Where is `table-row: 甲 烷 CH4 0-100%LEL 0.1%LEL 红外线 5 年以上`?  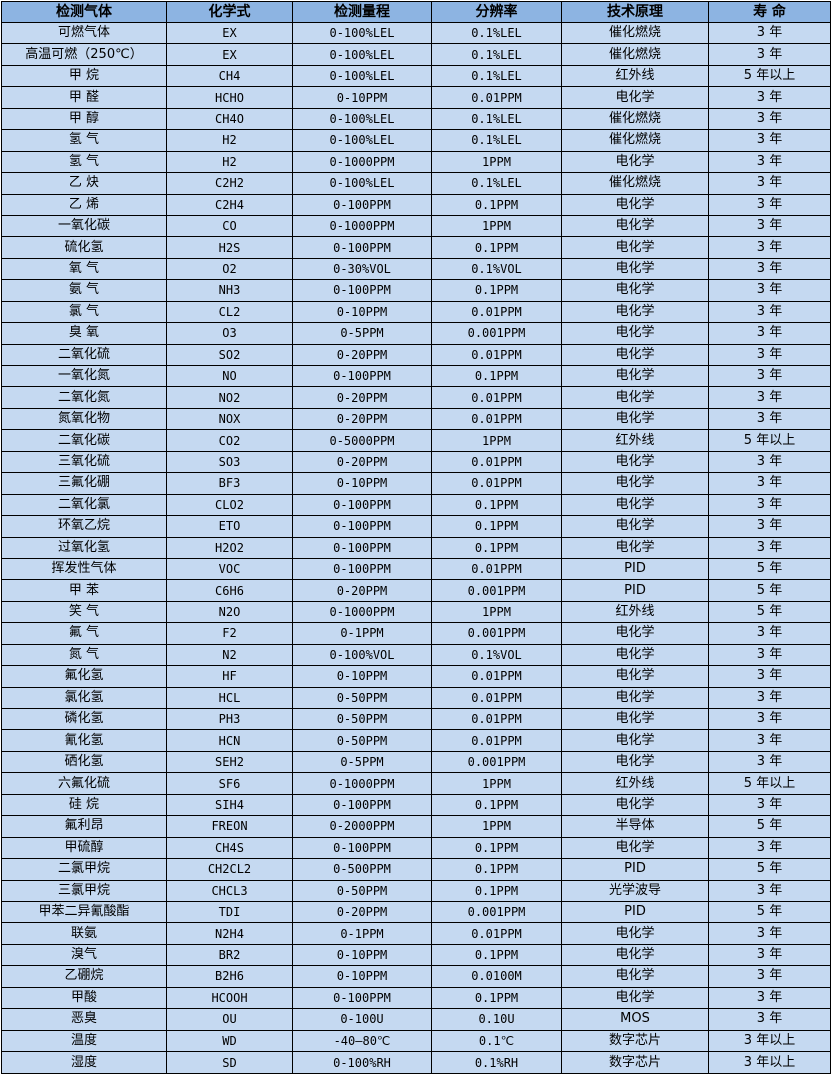
table-row: 甲 烷 CH4 0-100%LEL 0.1%LEL 红外线 5 年以上 is located at coordinates (416, 76).